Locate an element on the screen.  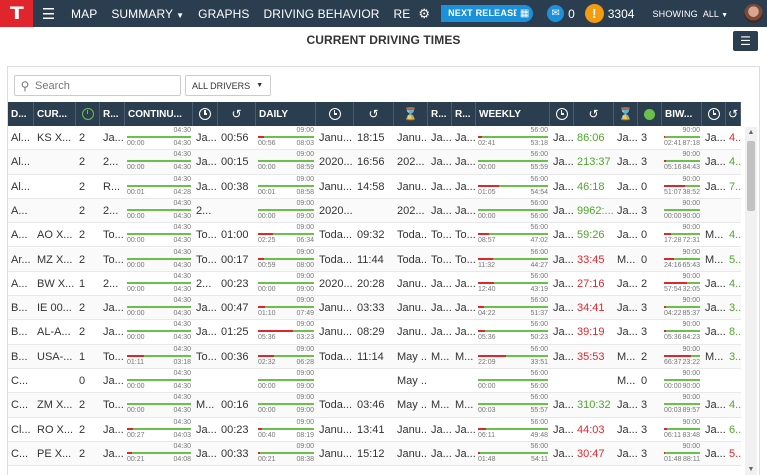
table-cell: 03:33 is located at coordinates (371, 308).